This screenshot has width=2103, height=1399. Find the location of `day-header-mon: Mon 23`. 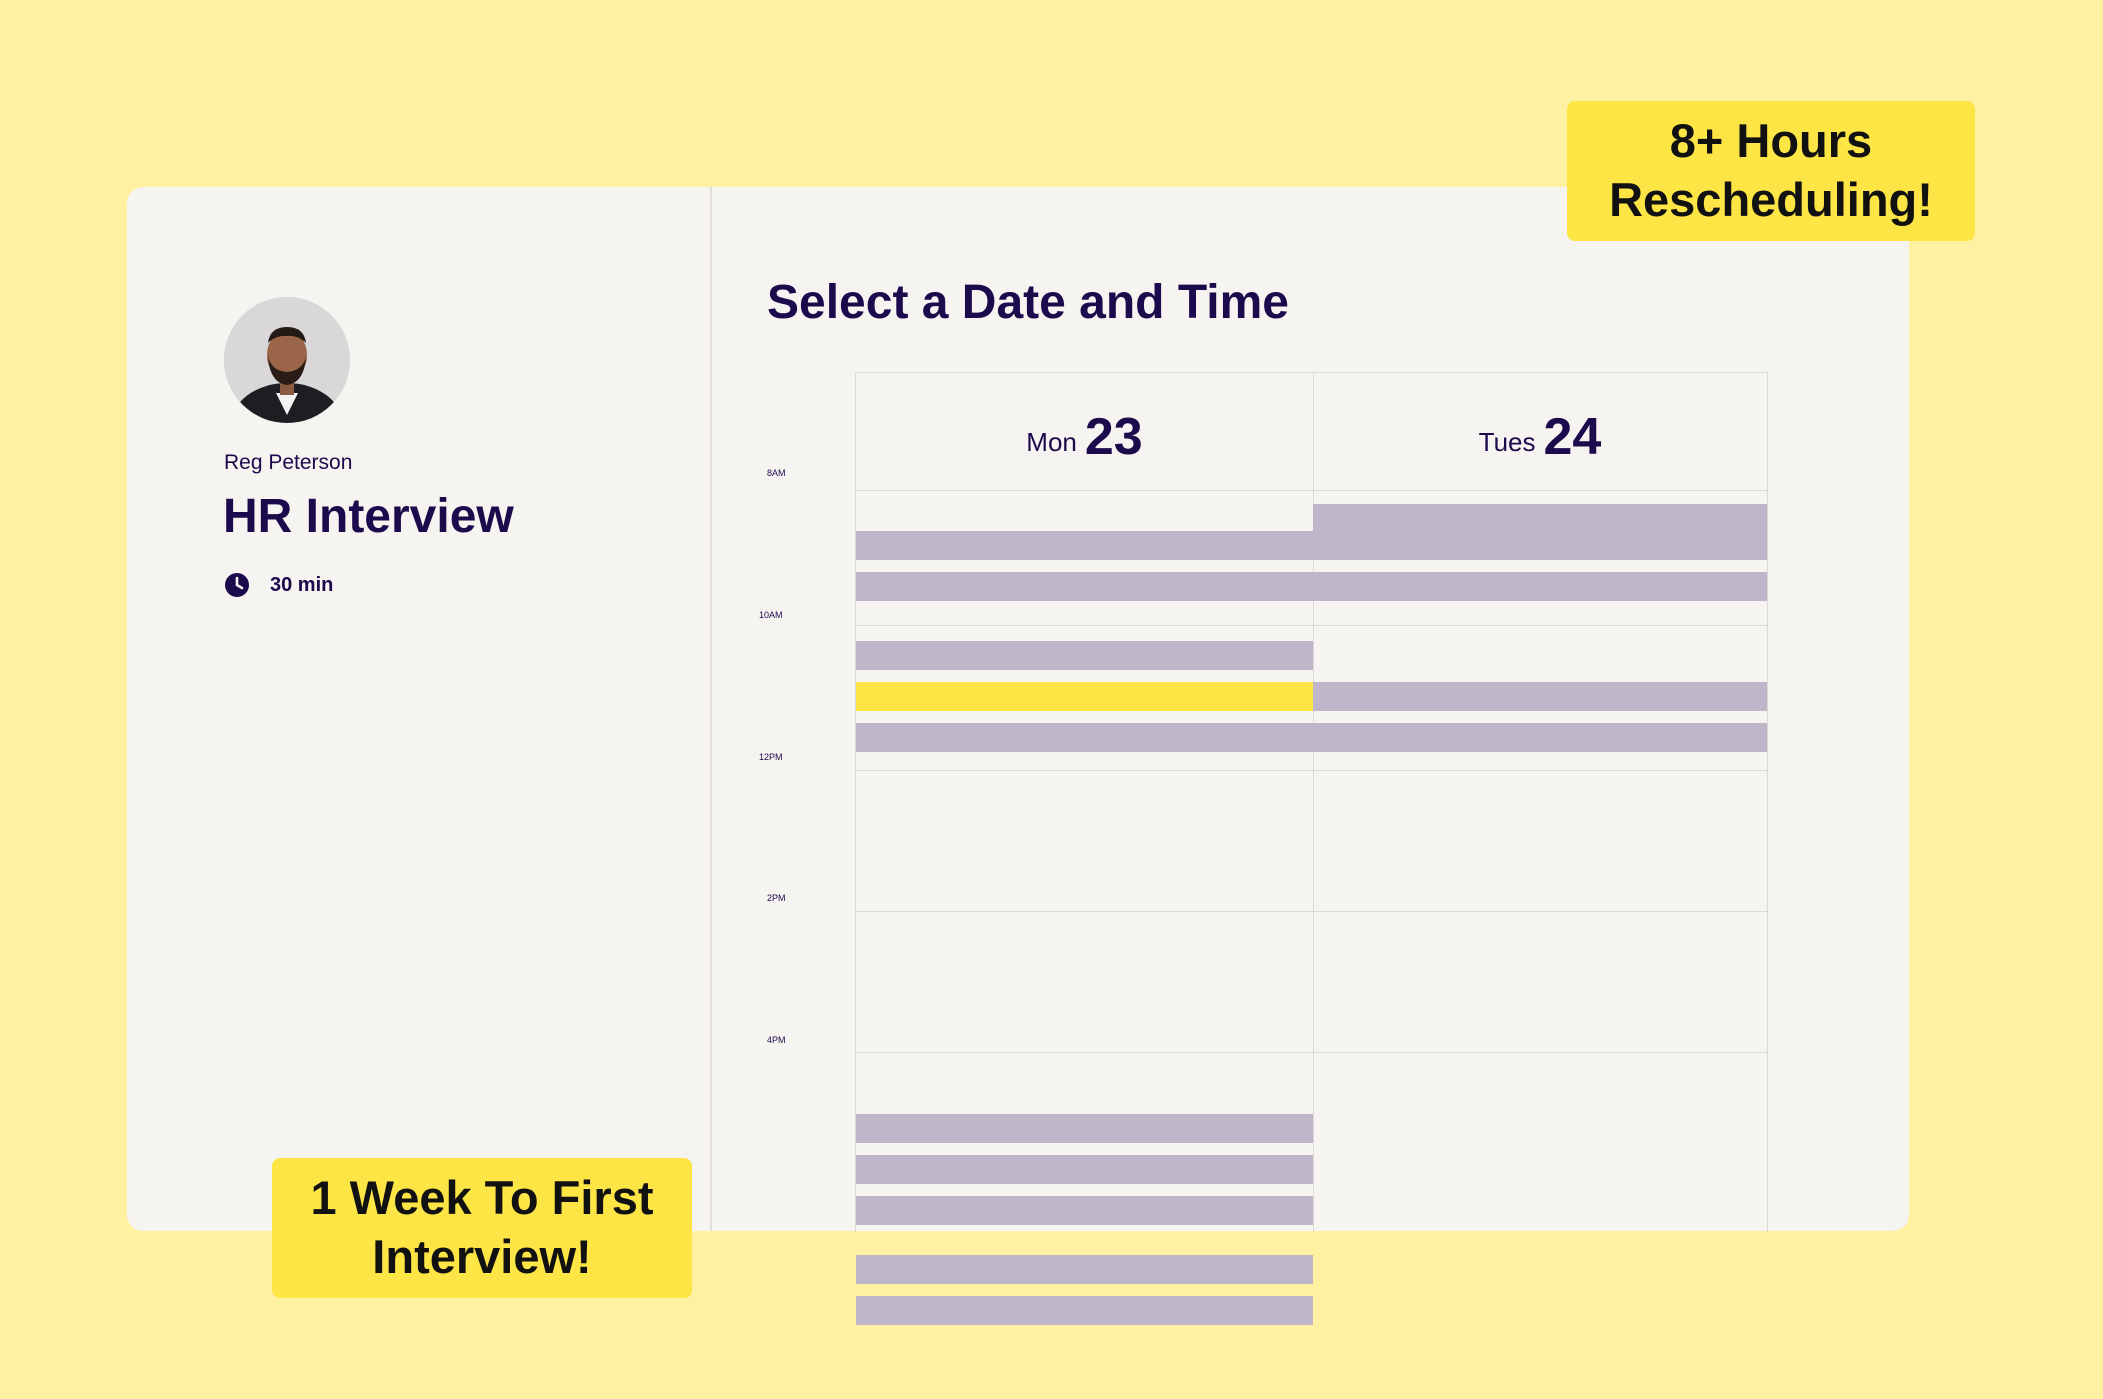

day-header-mon: Mon 23 is located at coordinates (1084, 431).